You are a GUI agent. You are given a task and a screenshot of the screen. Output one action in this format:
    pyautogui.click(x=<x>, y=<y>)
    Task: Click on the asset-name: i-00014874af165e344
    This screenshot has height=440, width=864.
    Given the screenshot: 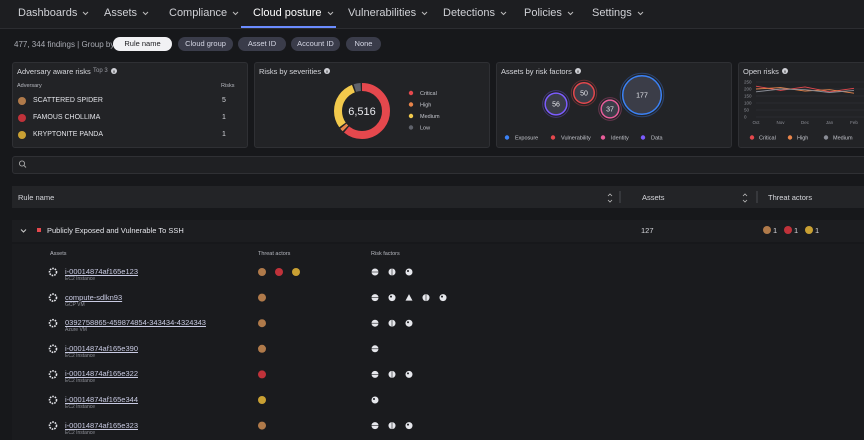 What is the action you would take?
    pyautogui.click(x=101, y=399)
    